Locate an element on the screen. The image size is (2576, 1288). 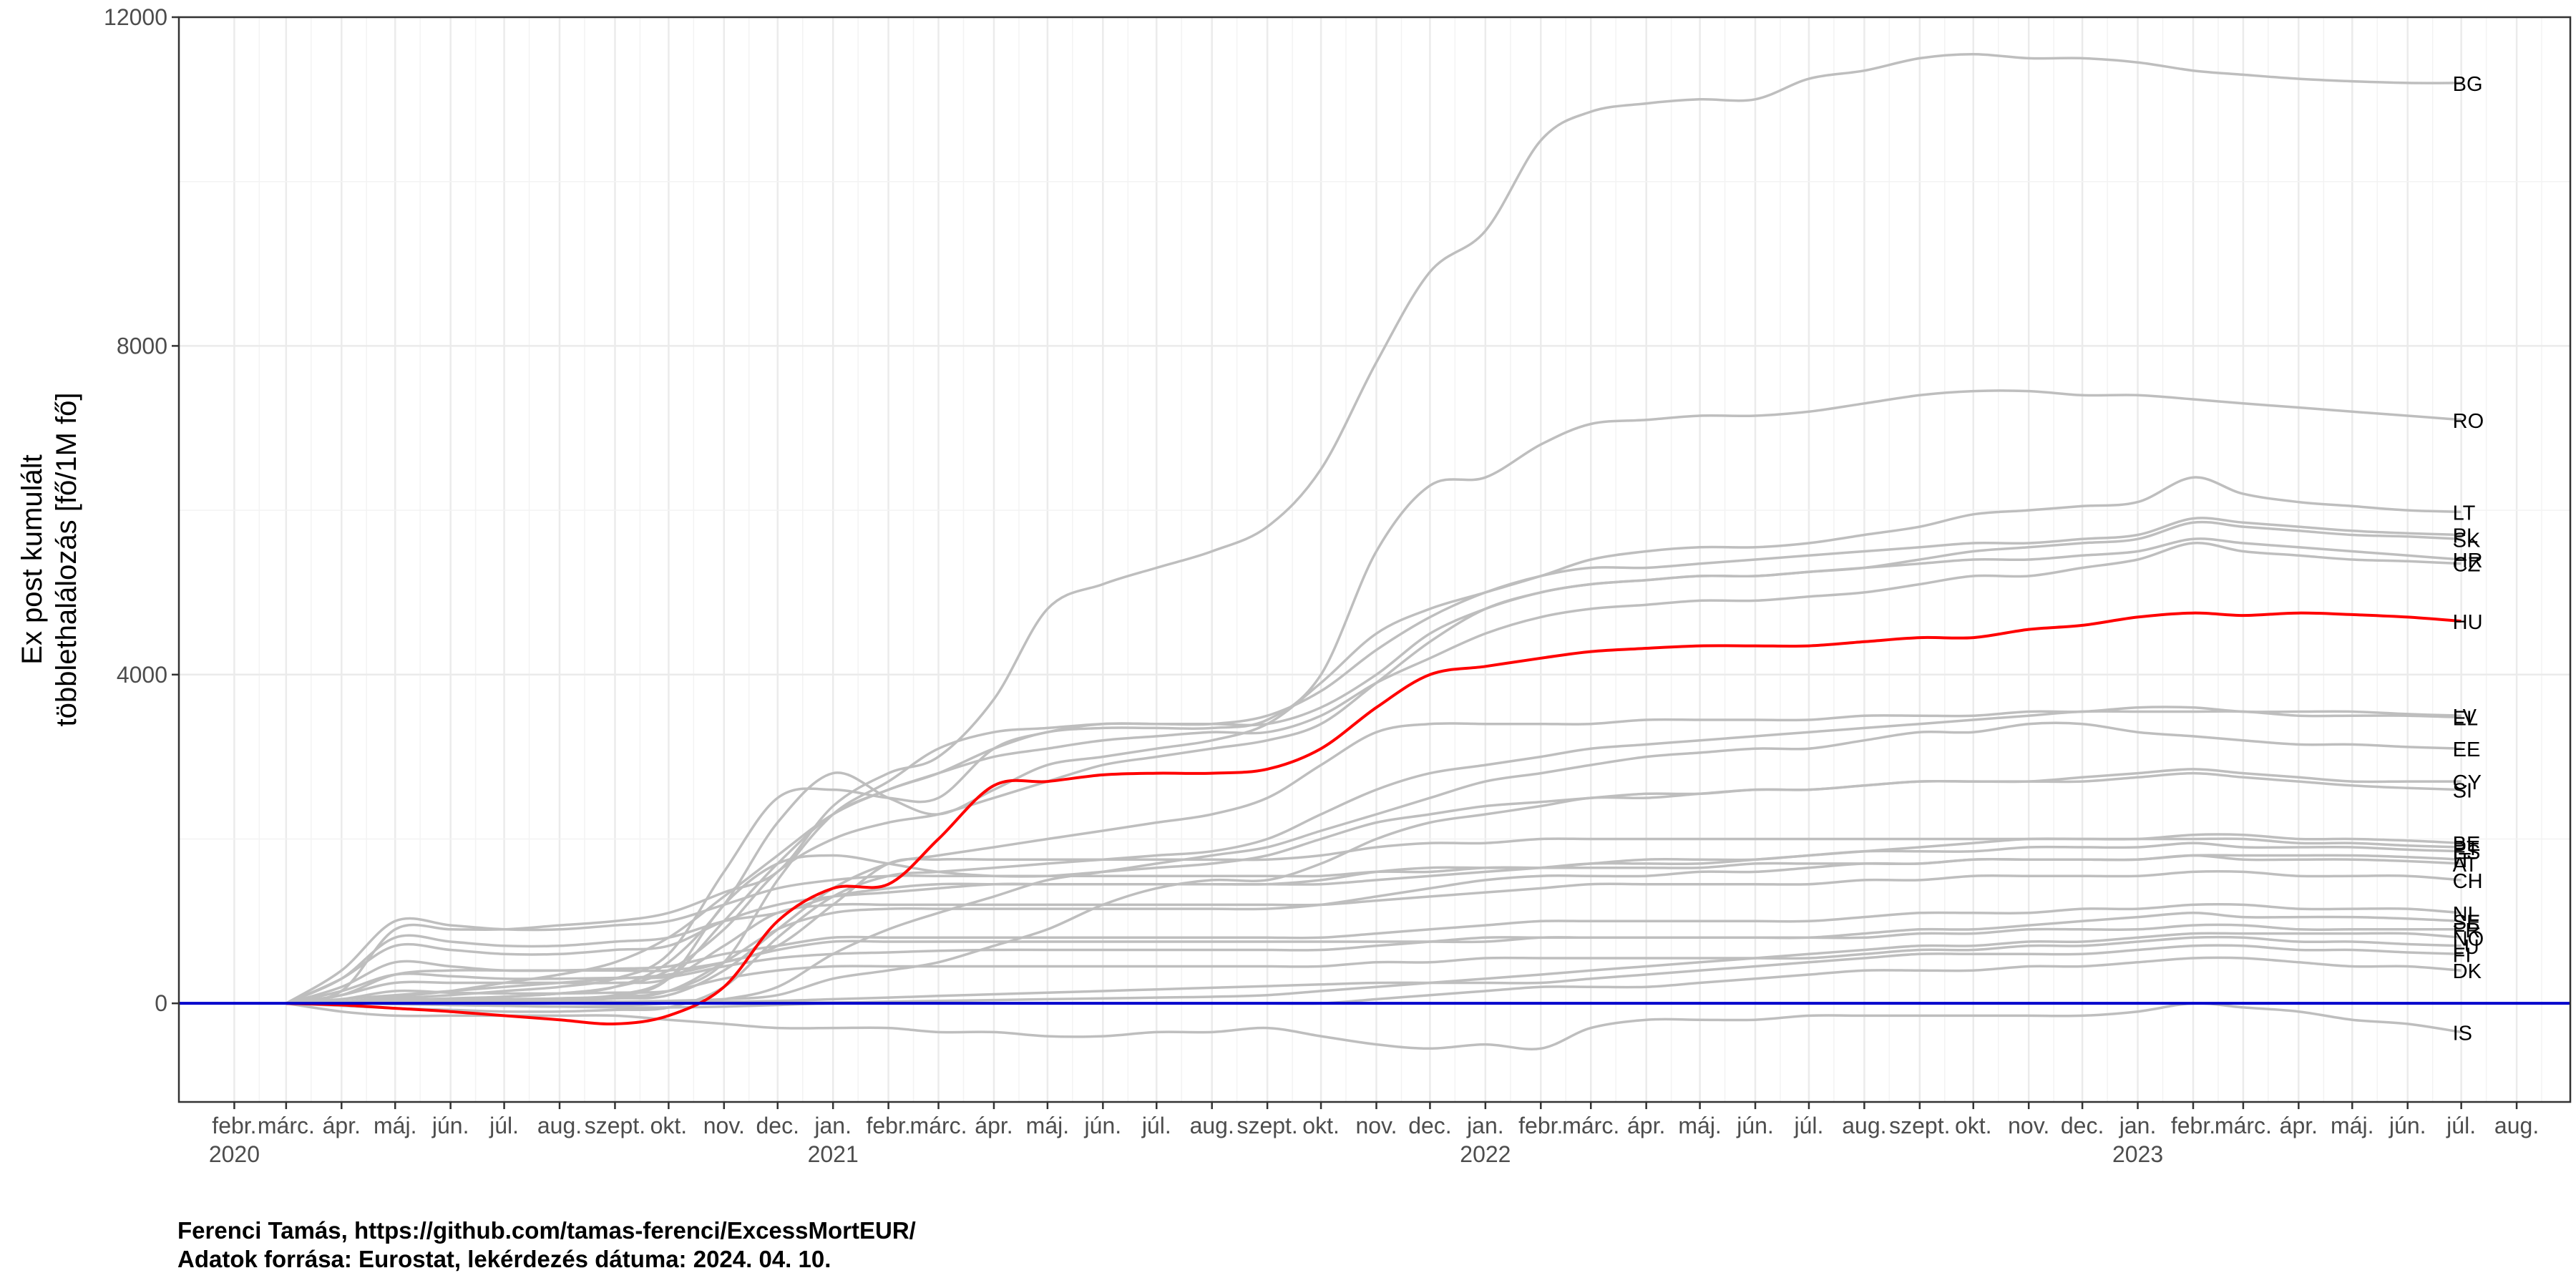
series-label-be: BE is located at coordinates (2467, 844).